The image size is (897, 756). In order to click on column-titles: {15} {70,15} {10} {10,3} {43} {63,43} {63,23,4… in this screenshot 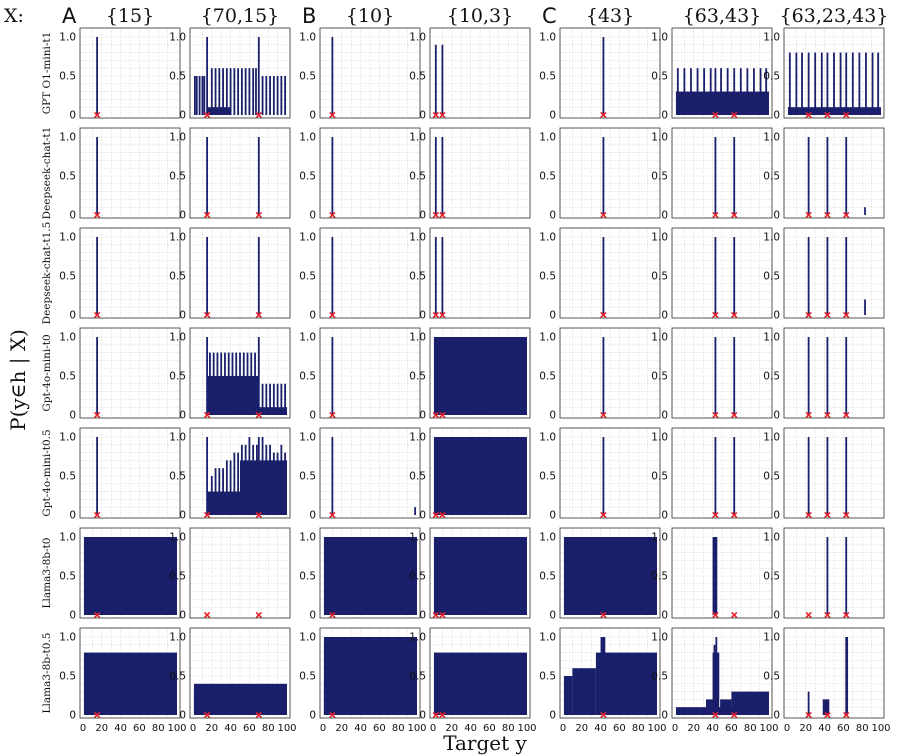, I will do `click(497, 16)`.